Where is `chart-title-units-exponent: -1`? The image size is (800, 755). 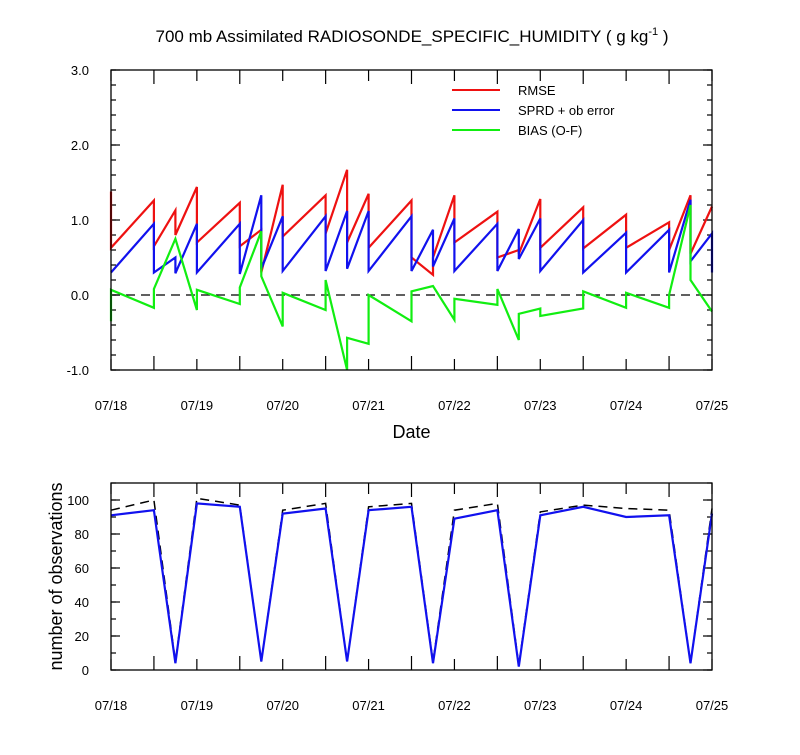
chart-title-units-exponent: -1 is located at coordinates (653, 32).